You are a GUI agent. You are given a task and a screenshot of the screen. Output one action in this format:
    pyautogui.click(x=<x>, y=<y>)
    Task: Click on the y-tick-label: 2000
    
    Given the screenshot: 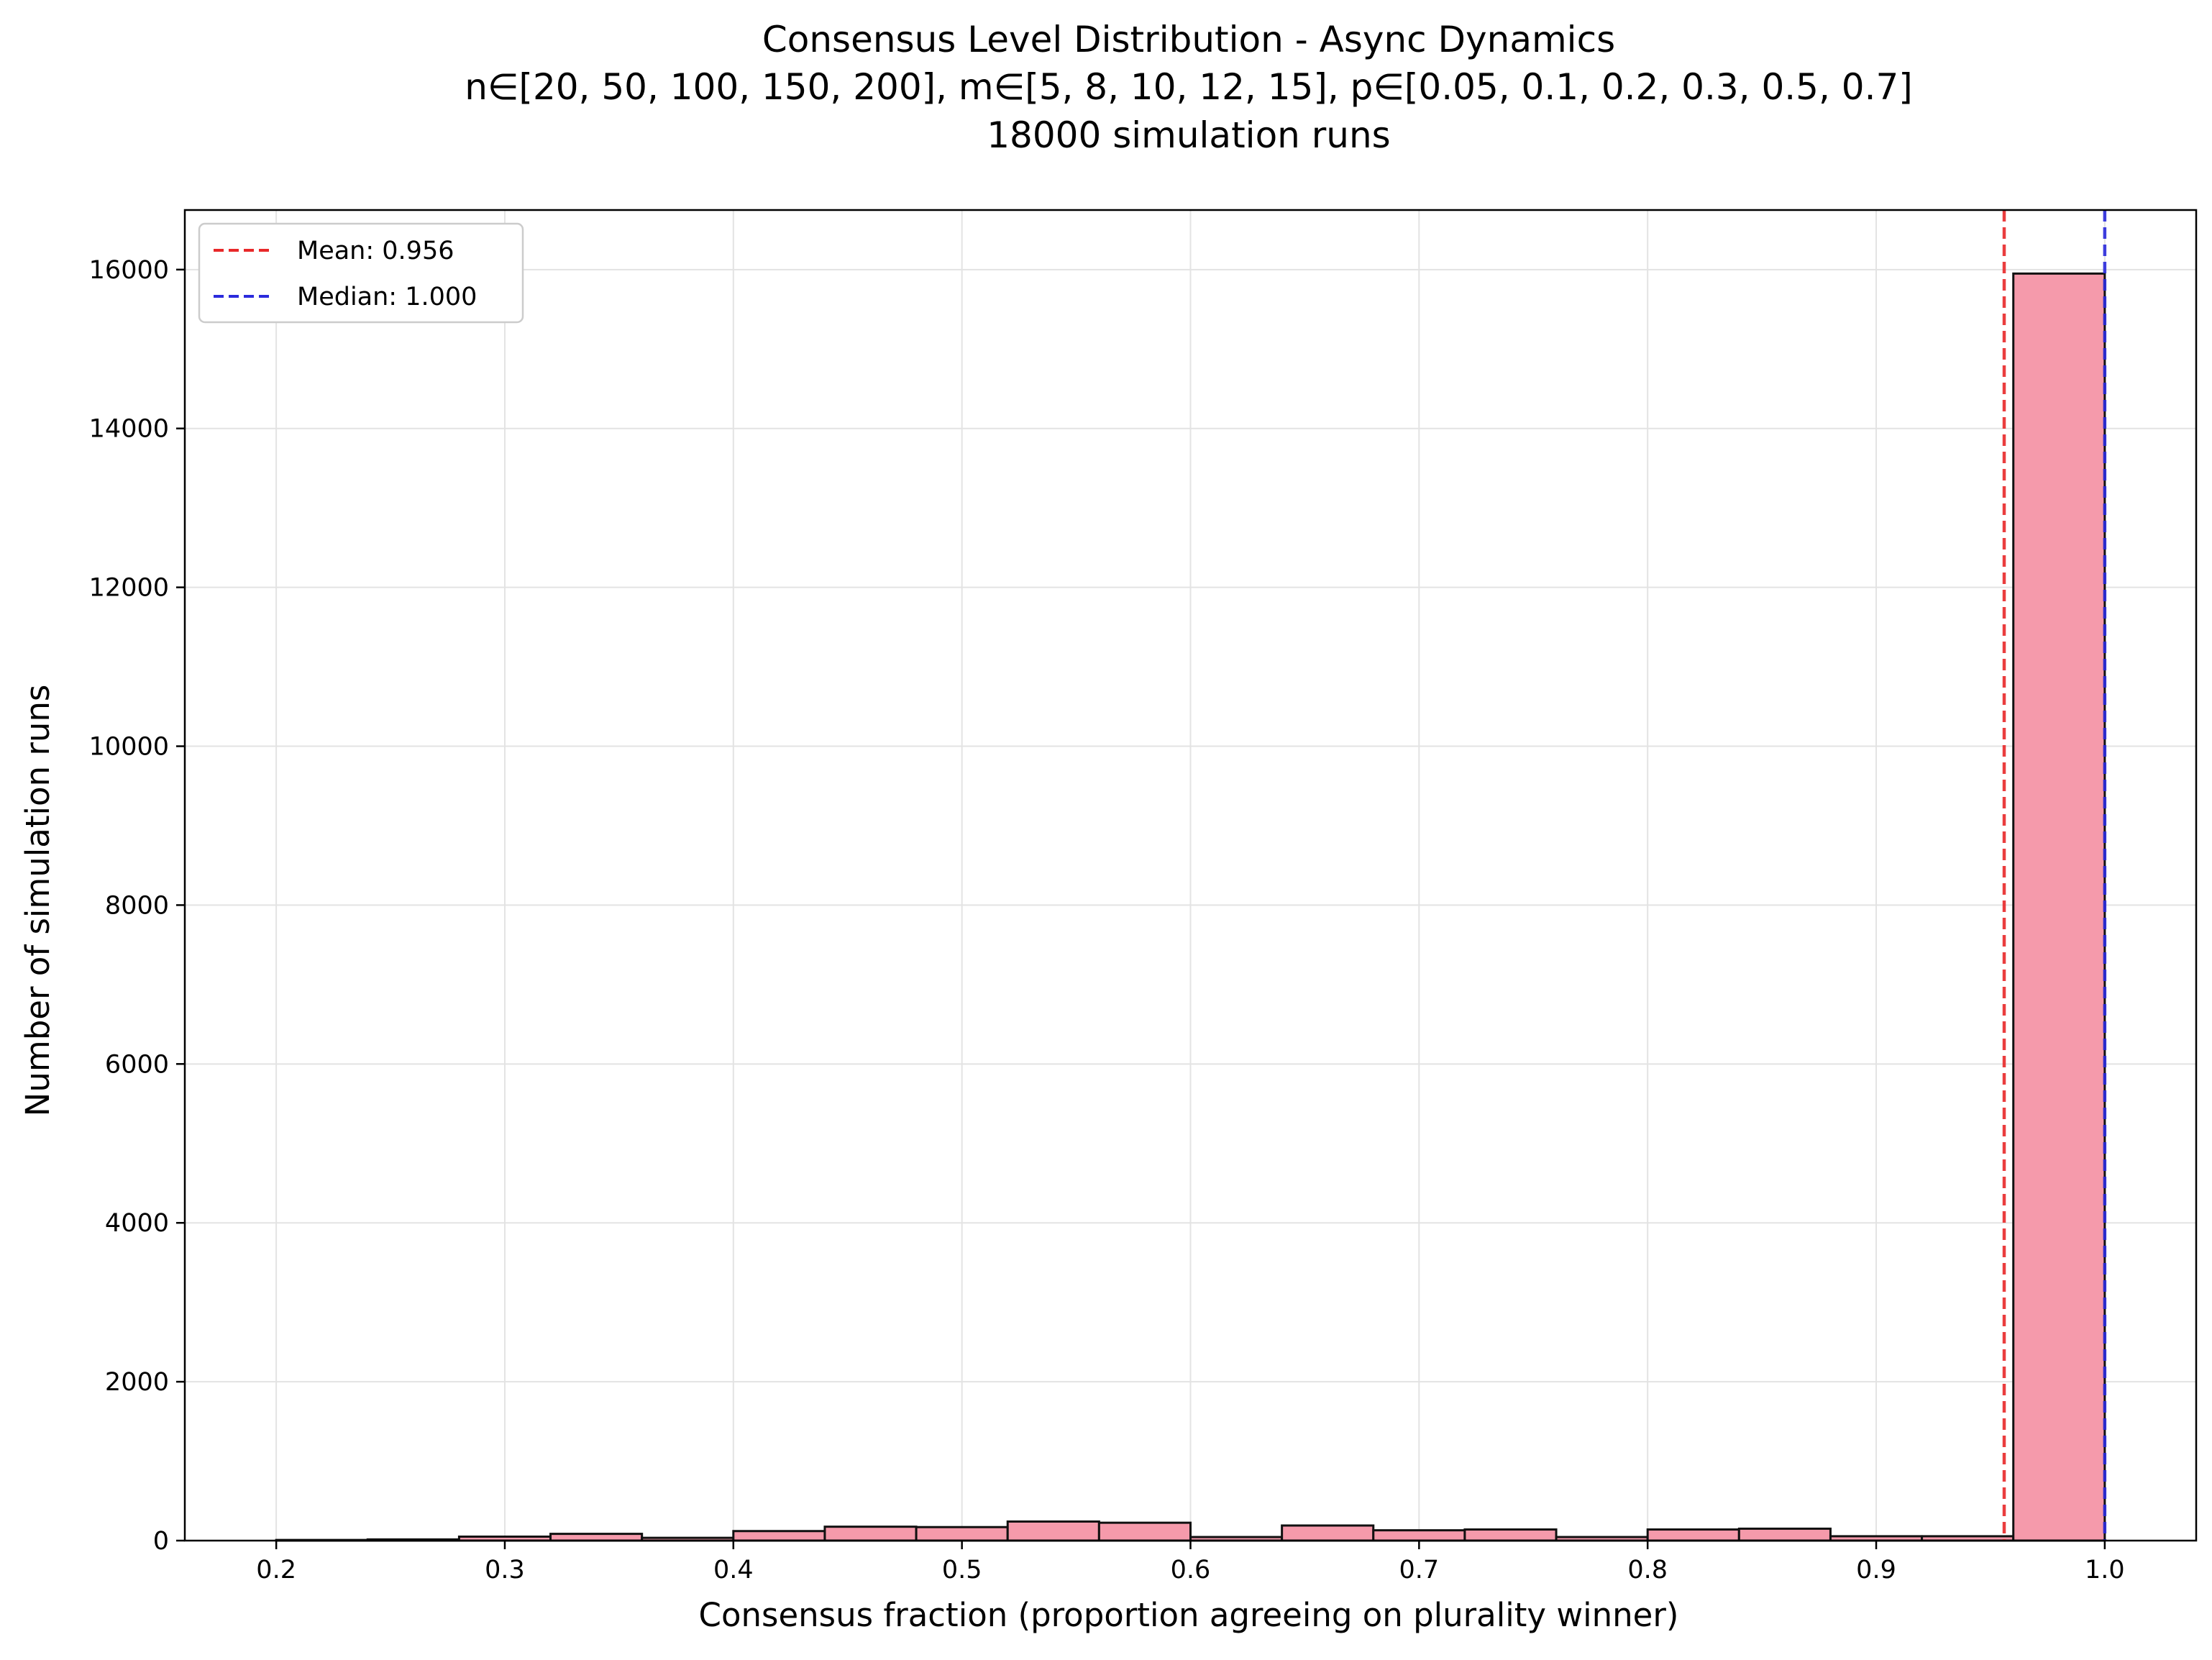 What is the action you would take?
    pyautogui.click(x=137, y=1383)
    